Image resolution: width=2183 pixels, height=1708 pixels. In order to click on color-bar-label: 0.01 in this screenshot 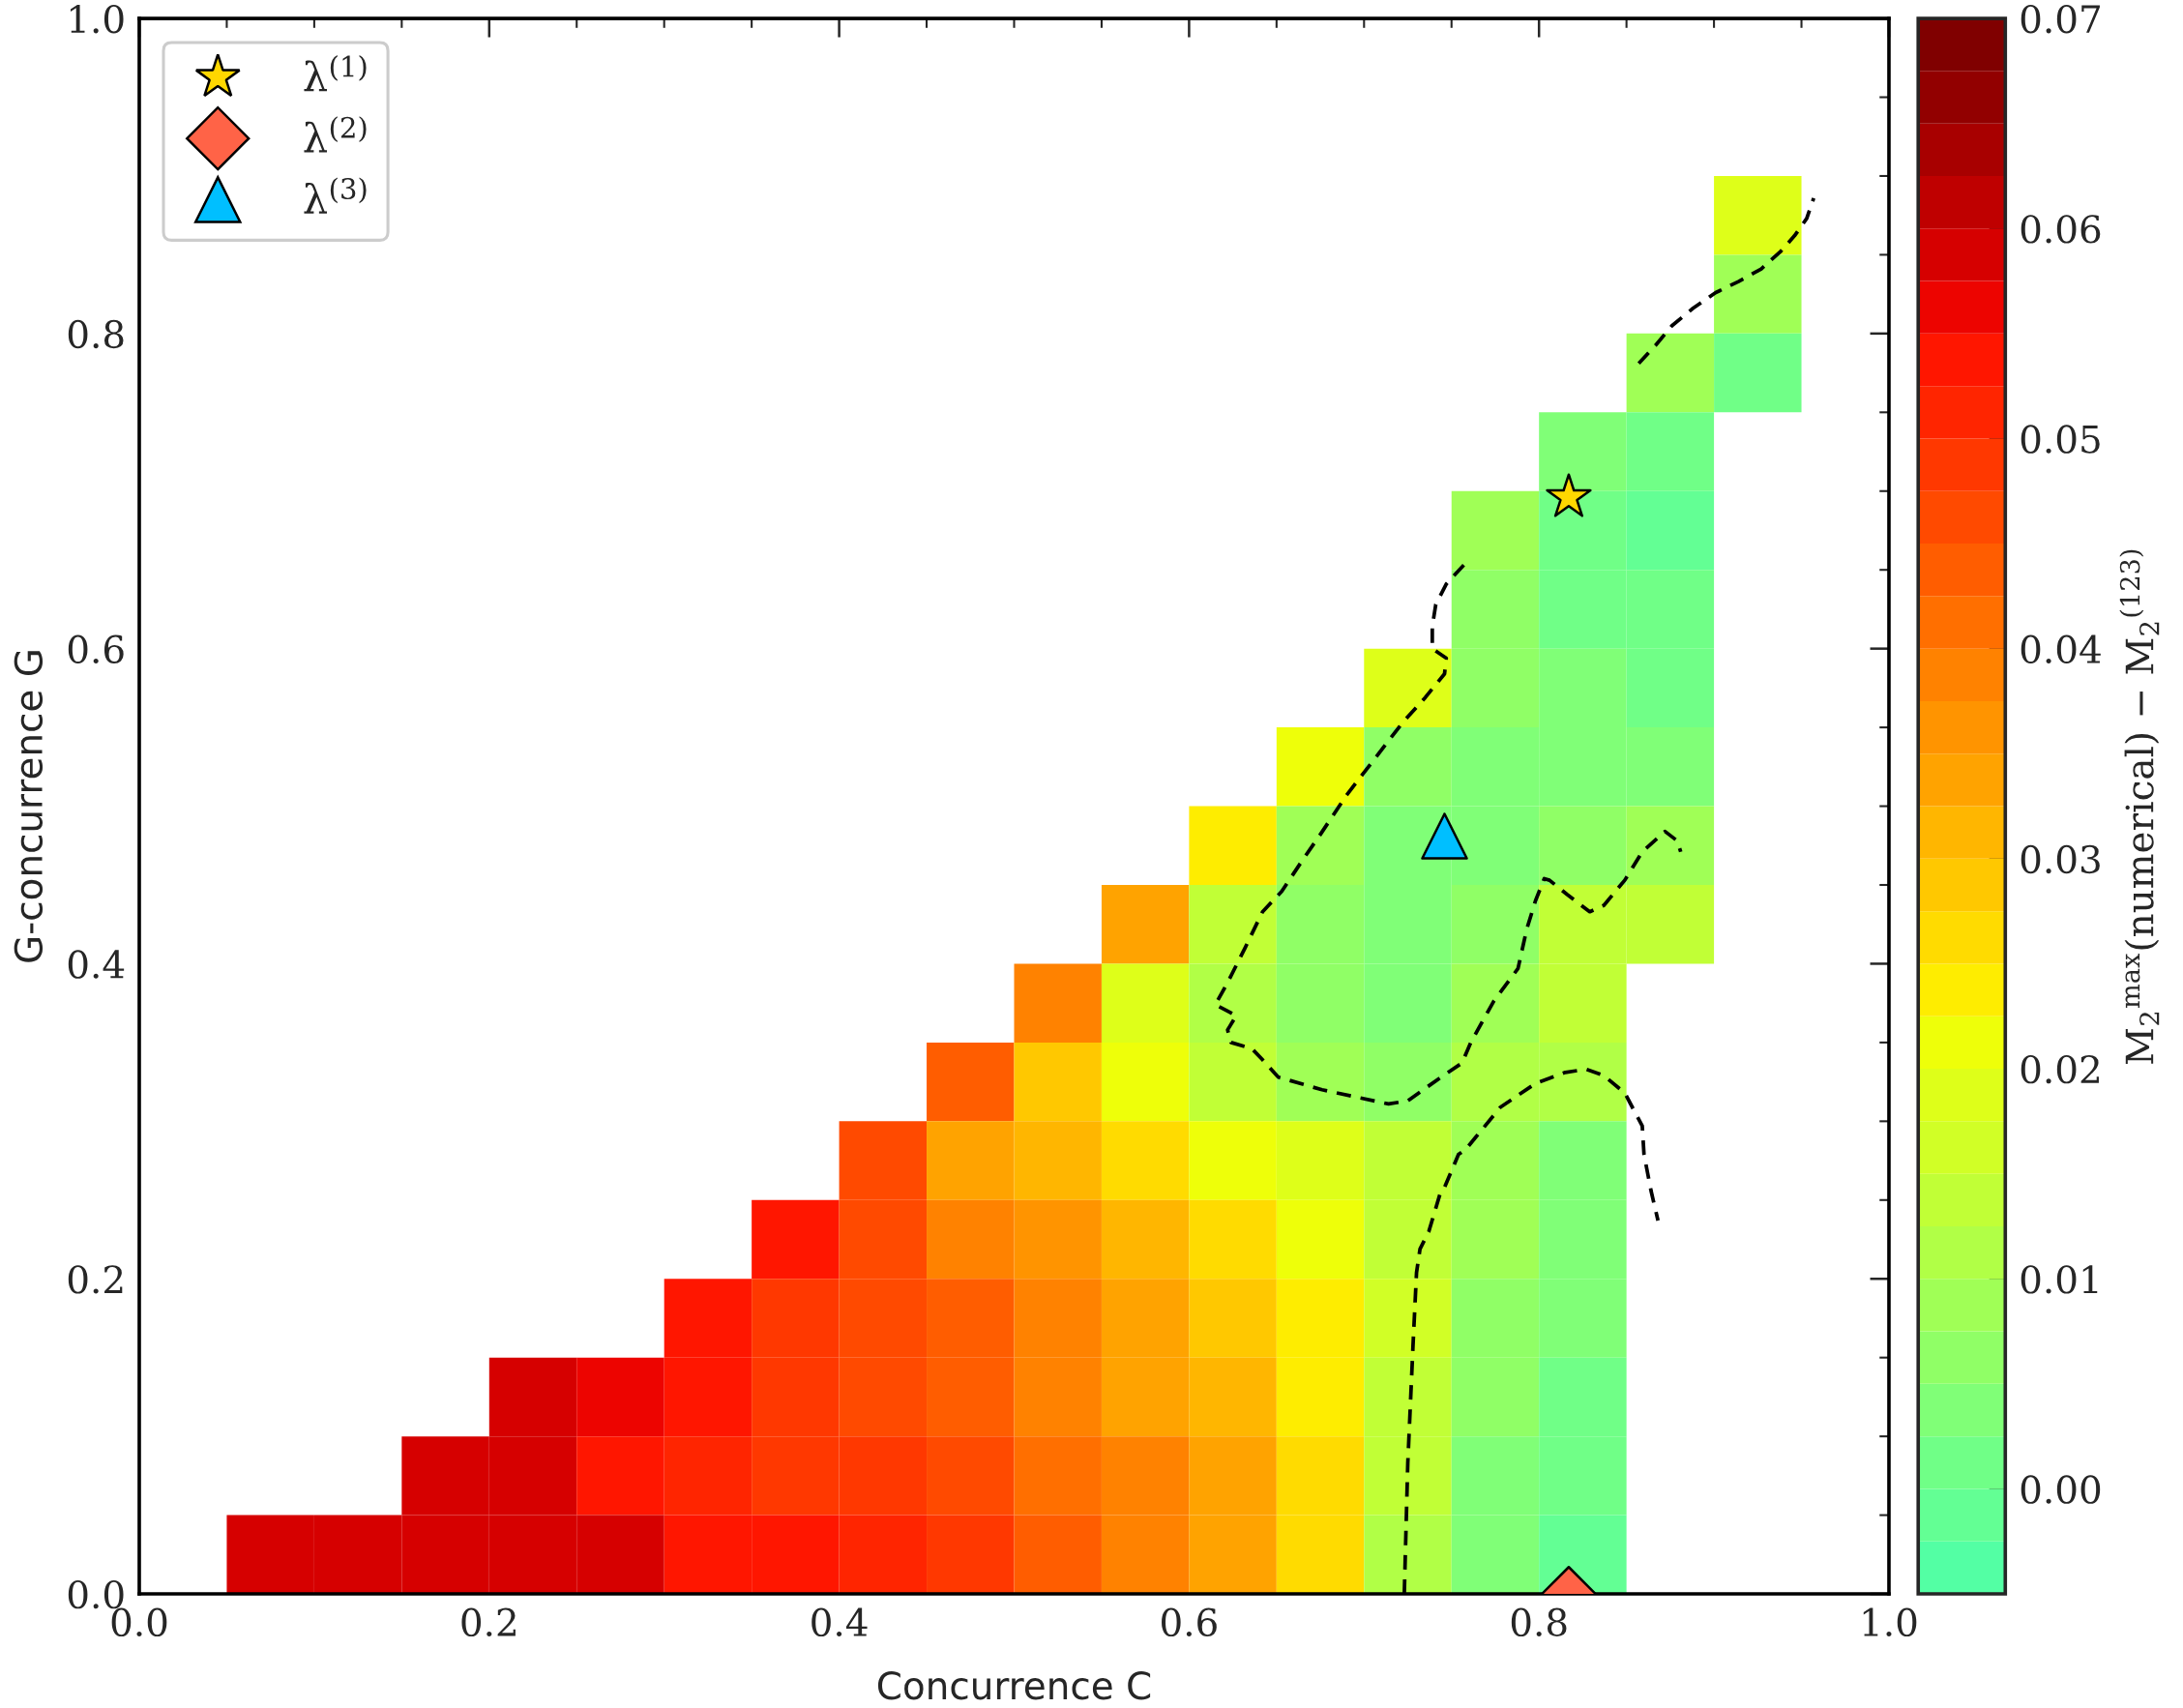, I will do `click(2059, 1279)`.